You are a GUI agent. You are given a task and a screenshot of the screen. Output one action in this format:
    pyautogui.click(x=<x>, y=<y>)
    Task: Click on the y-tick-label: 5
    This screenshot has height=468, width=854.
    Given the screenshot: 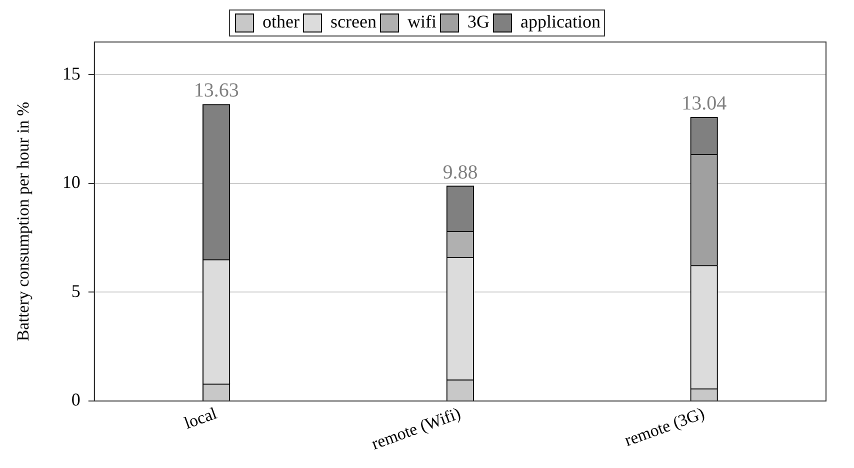 What is the action you would take?
    pyautogui.click(x=75, y=290)
    